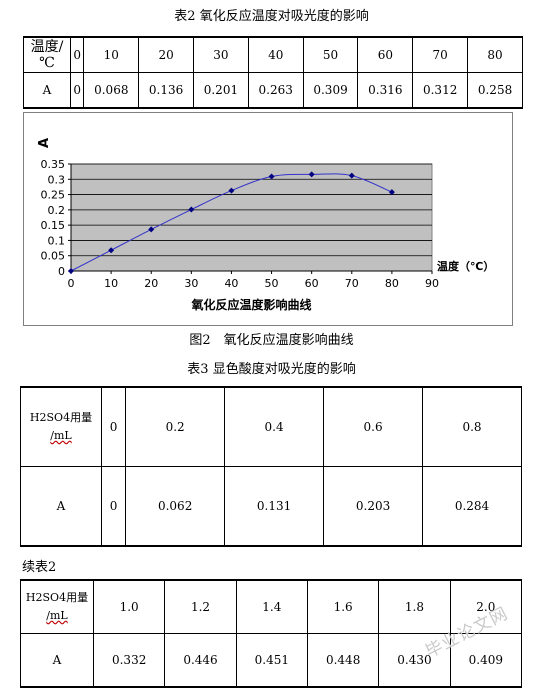 The height and width of the screenshot is (700, 543). What do you see at coordinates (271, 16) in the screenshot?
I see `table2-caption: 表2 氧化反应温度对吸光度的影响` at bounding box center [271, 16].